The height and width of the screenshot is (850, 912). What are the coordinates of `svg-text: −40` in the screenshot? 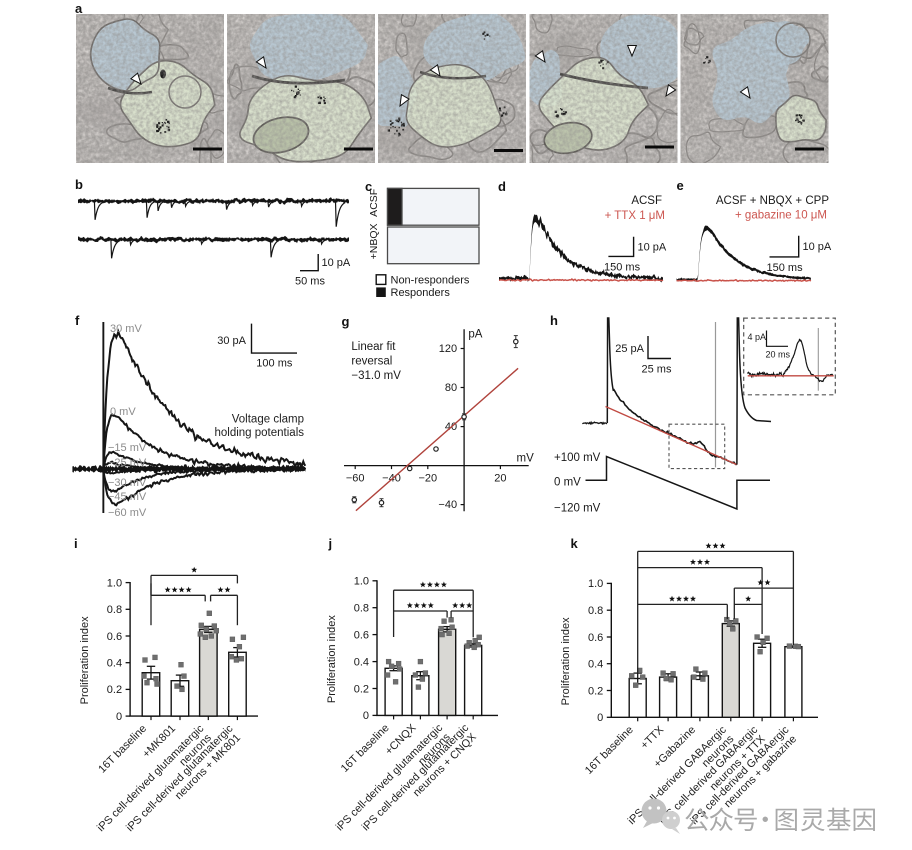 It's located at (447, 505).